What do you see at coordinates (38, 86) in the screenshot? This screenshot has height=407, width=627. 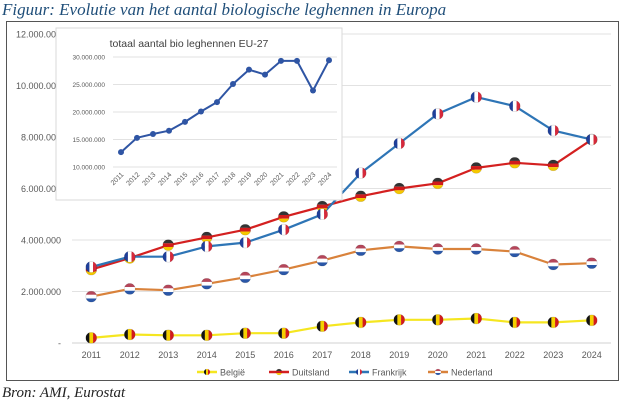 I see `y-tick-label: 10.000.000` at bounding box center [38, 86].